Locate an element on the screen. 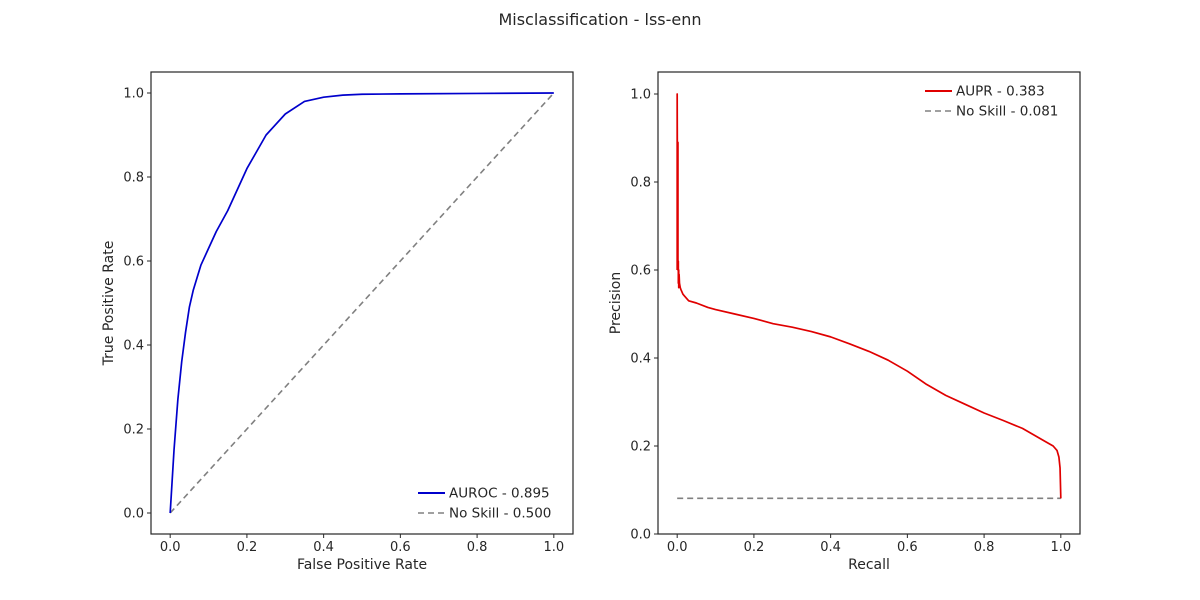 Image resolution: width=1200 pixels, height=600 pixels. roc-x-tick-label: 0.6 is located at coordinates (400, 547).